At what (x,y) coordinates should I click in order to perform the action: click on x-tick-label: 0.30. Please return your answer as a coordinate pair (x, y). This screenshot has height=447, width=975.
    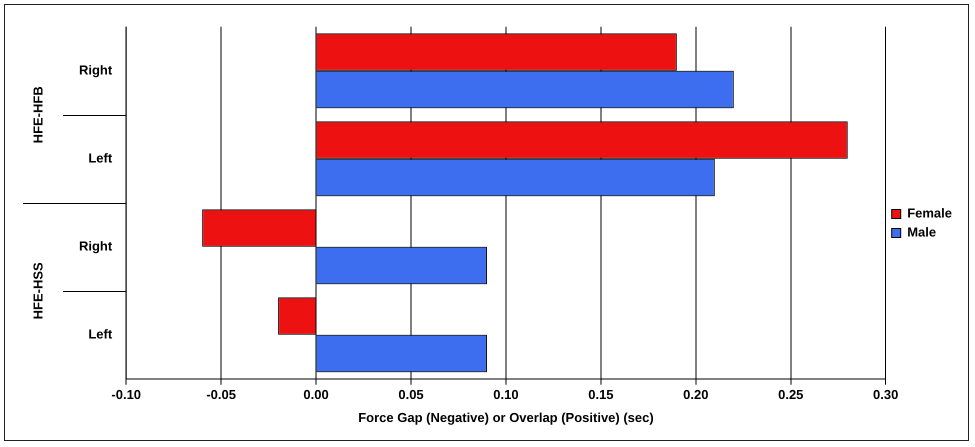
    Looking at the image, I should click on (885, 394).